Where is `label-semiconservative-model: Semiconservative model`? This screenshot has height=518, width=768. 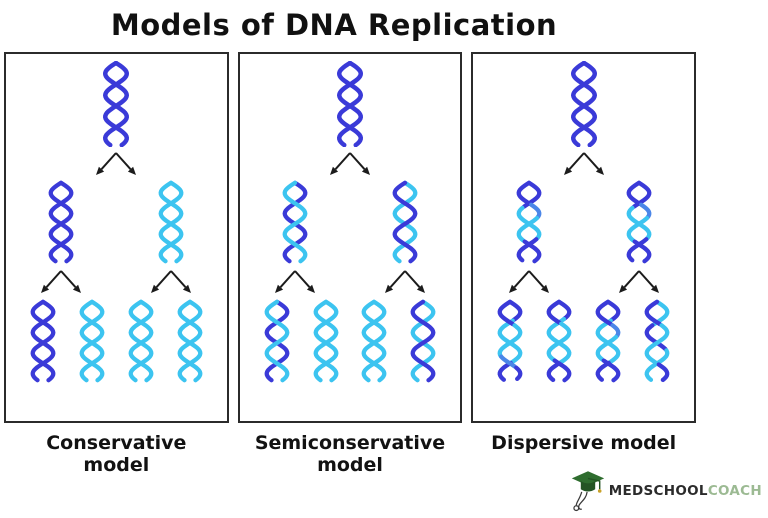
label-semiconservative-model: Semiconservative model is located at coordinates (350, 454).